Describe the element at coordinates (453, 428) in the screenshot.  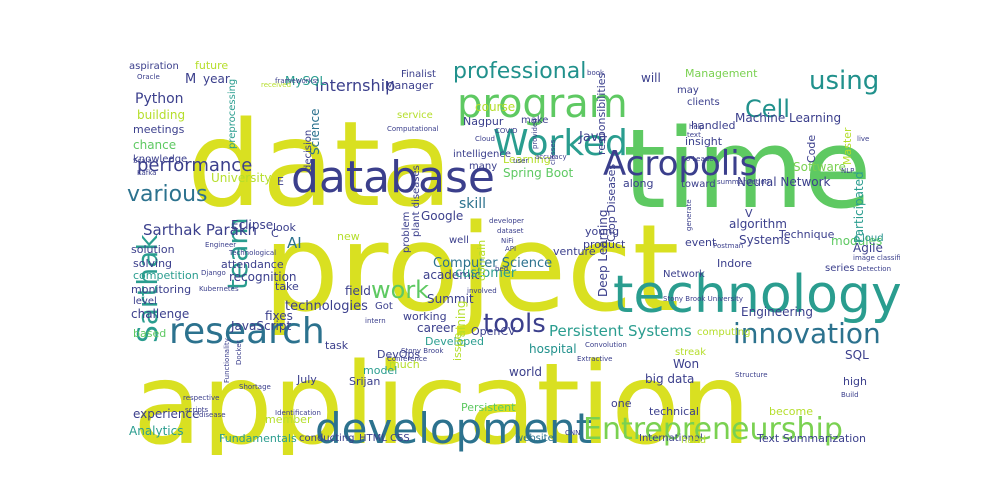
I see `word-cloud-word: development` at that location.